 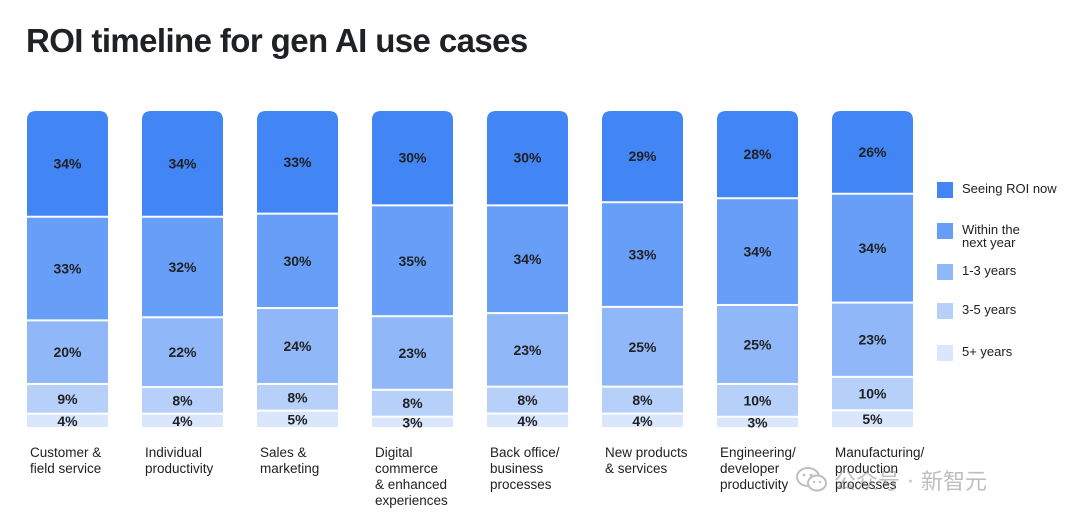 I want to click on bar-segment-digital-commerce-enhanced-experiences-within-the-next-year, so click(x=412, y=261).